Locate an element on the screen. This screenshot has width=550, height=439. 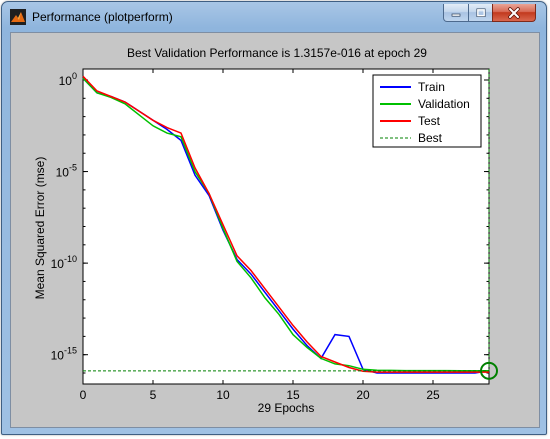
y-tick-exponent: -5 is located at coordinates (73, 168).